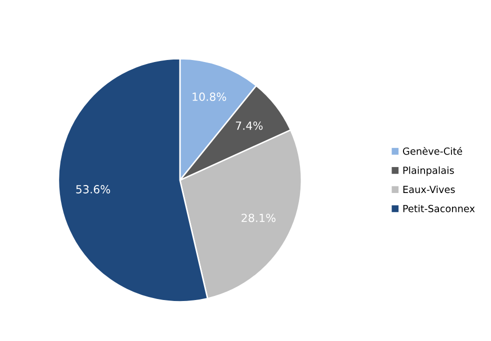 The height and width of the screenshot is (341, 491). I want to click on legend-label: Petit-Saconnex, so click(439, 208).